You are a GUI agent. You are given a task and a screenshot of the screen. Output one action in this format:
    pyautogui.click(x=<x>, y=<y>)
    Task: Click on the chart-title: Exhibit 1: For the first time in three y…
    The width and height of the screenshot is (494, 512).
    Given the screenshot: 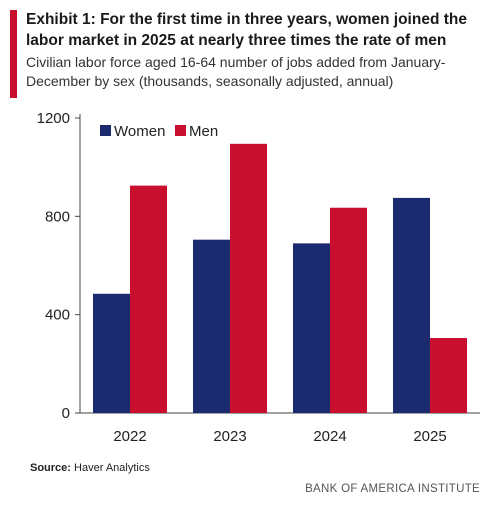 What is the action you would take?
    pyautogui.click(x=246, y=30)
    